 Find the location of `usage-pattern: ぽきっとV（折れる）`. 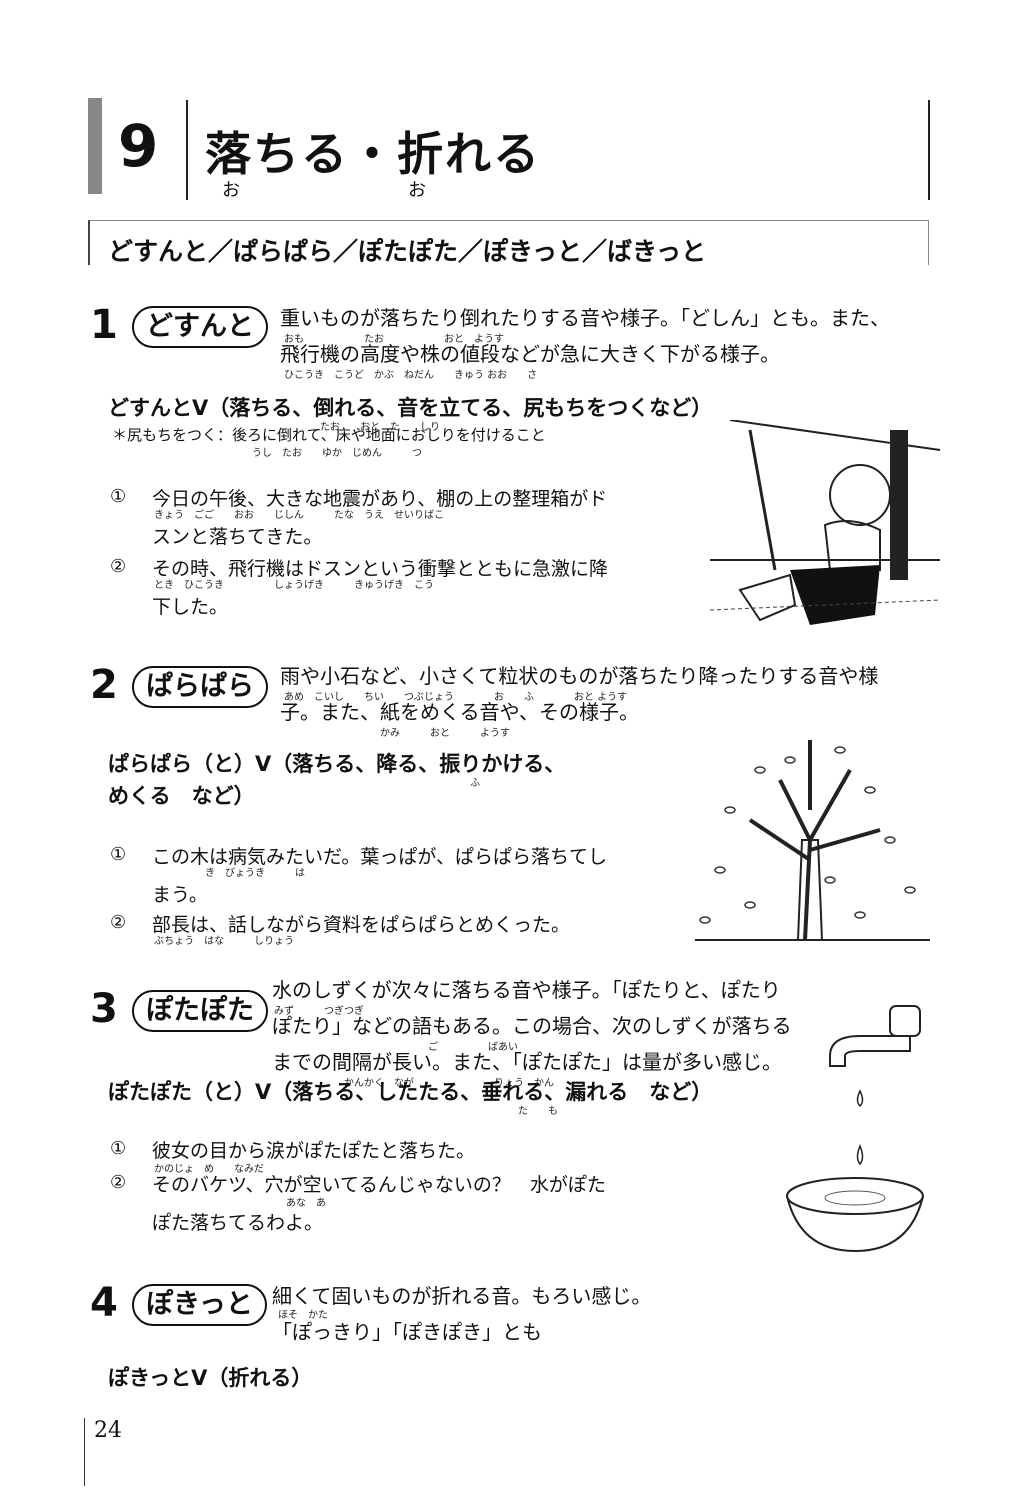

usage-pattern: ぽきっとV（折れる） is located at coordinates (210, 1378).